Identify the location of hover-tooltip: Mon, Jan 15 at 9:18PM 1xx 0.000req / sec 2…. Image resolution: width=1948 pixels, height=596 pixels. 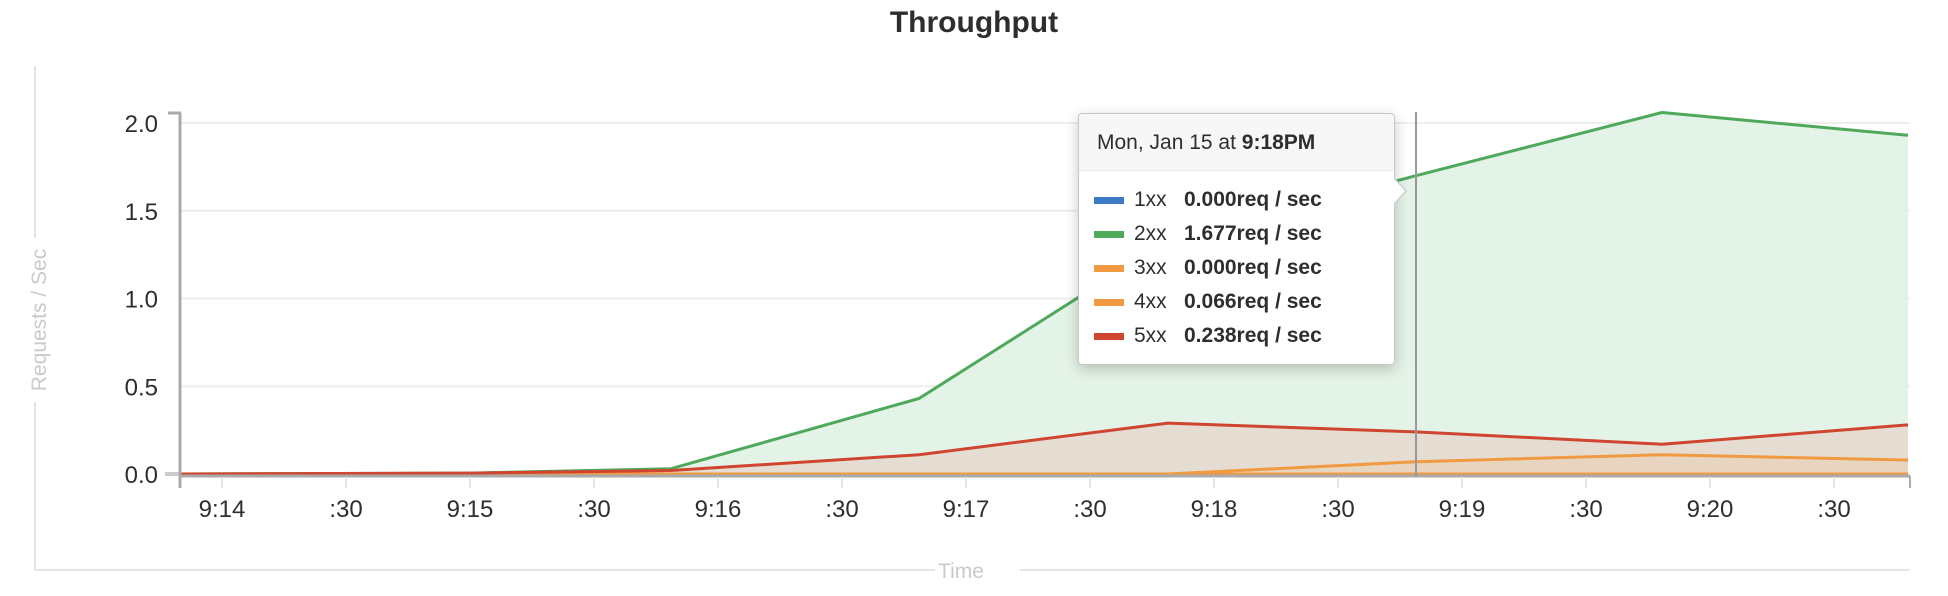
(1242, 239).